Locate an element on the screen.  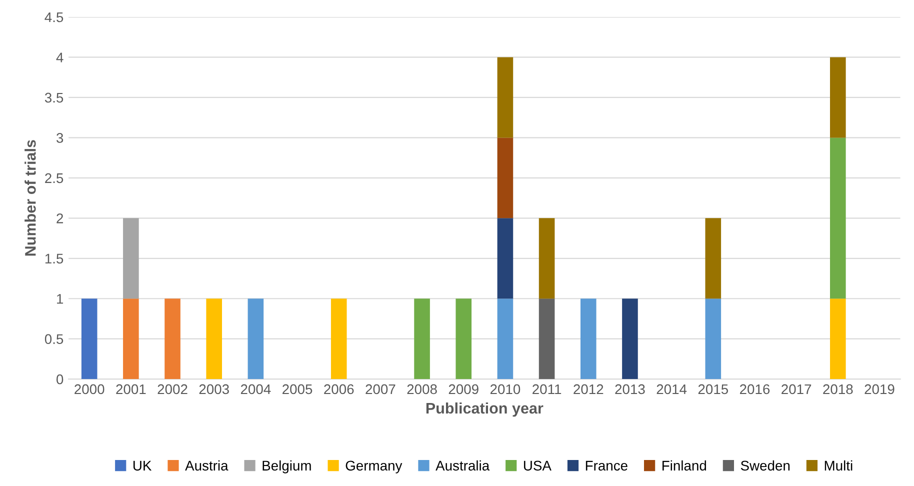
y-tick-label: 4 is located at coordinates (60, 57).